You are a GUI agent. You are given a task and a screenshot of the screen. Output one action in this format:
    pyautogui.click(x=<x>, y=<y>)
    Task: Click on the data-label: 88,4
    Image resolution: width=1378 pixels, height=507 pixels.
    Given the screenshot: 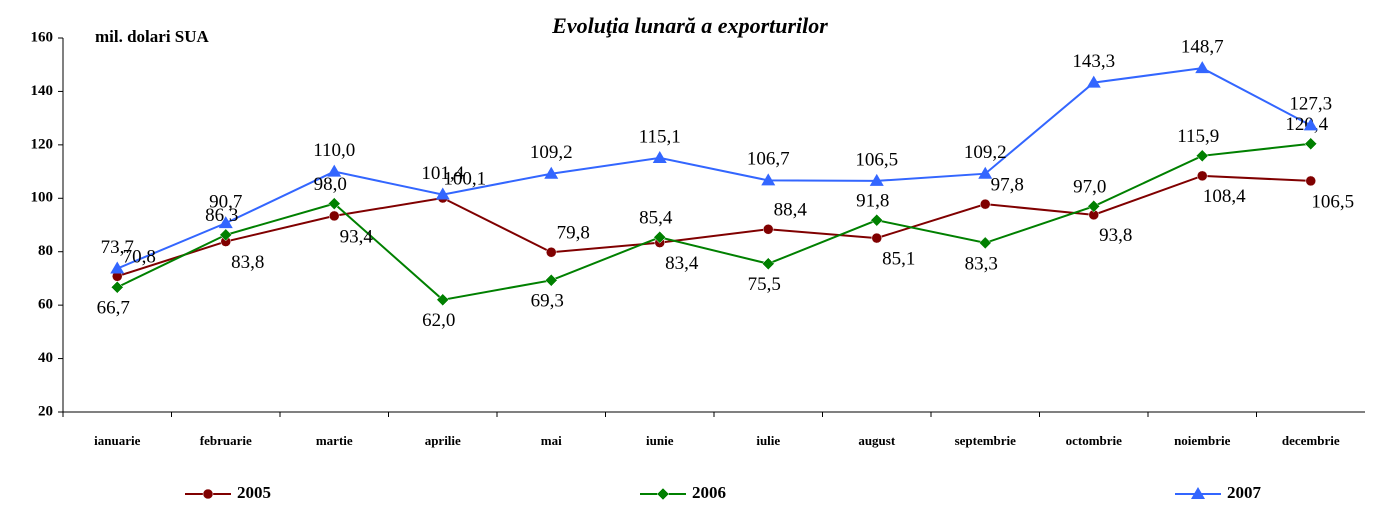 What is the action you would take?
    pyautogui.click(x=791, y=210)
    